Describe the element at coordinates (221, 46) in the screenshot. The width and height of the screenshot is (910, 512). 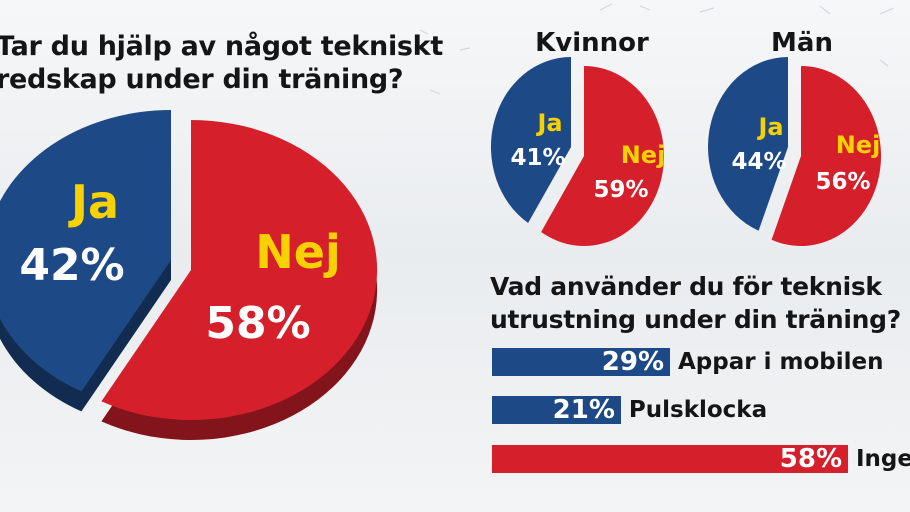
I see `main-title-line-1: Tar du hjälp av något tekniskt` at that location.